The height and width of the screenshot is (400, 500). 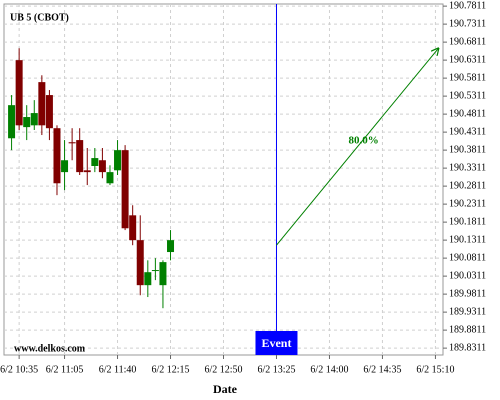 I want to click on y-tick-label: 190.3811, so click(x=467, y=149).